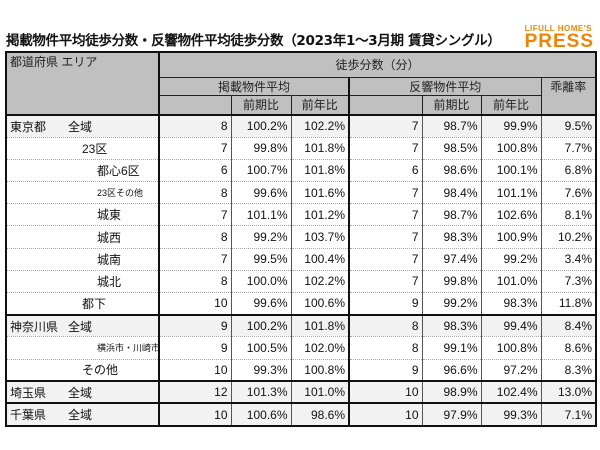  What do you see at coordinates (194, 171) in the screenshot?
I see `listed-walk-cell: 6` at bounding box center [194, 171].